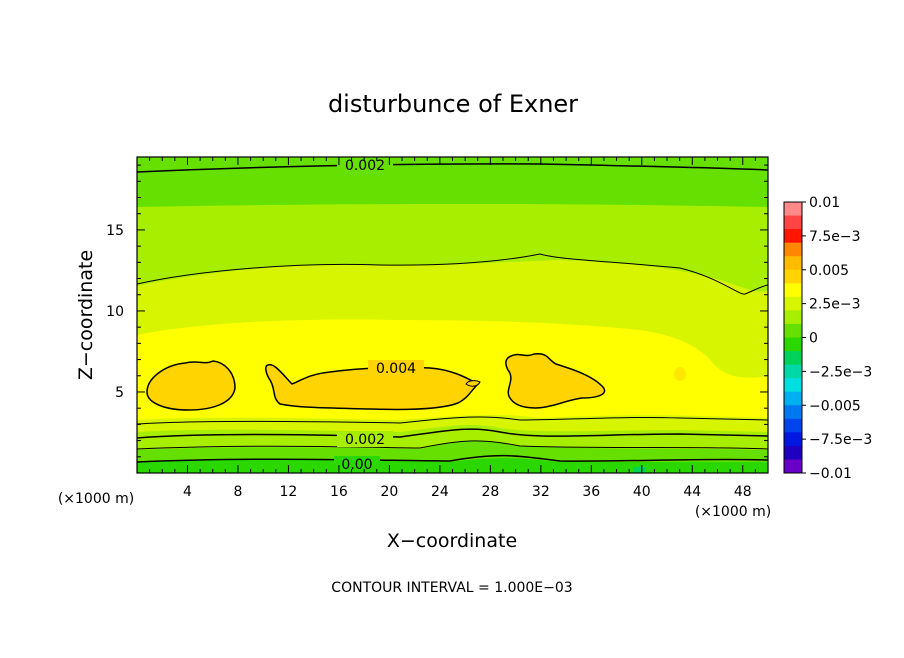 Image resolution: width=904 pixels, height=658 pixels. What do you see at coordinates (452, 168) in the screenshot?
I see `contour-line-top` at bounding box center [452, 168].